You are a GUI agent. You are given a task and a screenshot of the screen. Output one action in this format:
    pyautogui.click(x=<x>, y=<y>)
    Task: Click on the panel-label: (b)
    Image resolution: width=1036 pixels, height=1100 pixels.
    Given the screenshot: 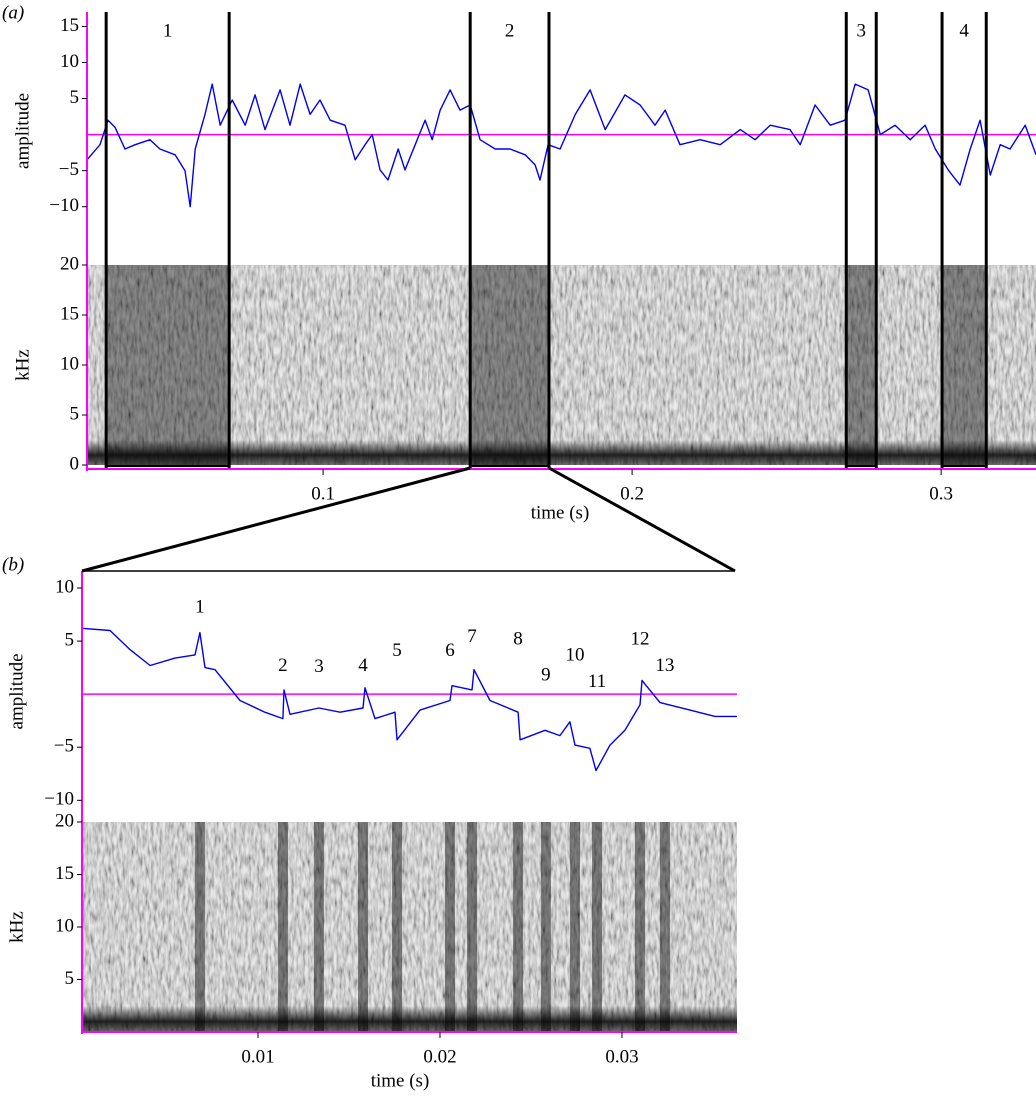 What is the action you would take?
    pyautogui.click(x=13, y=564)
    